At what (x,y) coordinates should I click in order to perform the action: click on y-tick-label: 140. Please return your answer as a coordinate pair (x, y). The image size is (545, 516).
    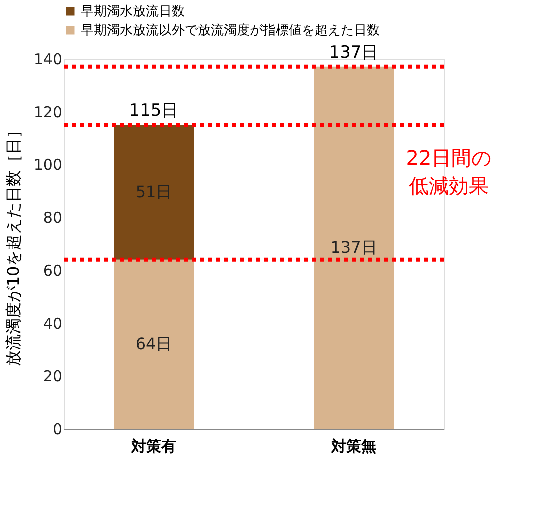
    Looking at the image, I should click on (48, 59).